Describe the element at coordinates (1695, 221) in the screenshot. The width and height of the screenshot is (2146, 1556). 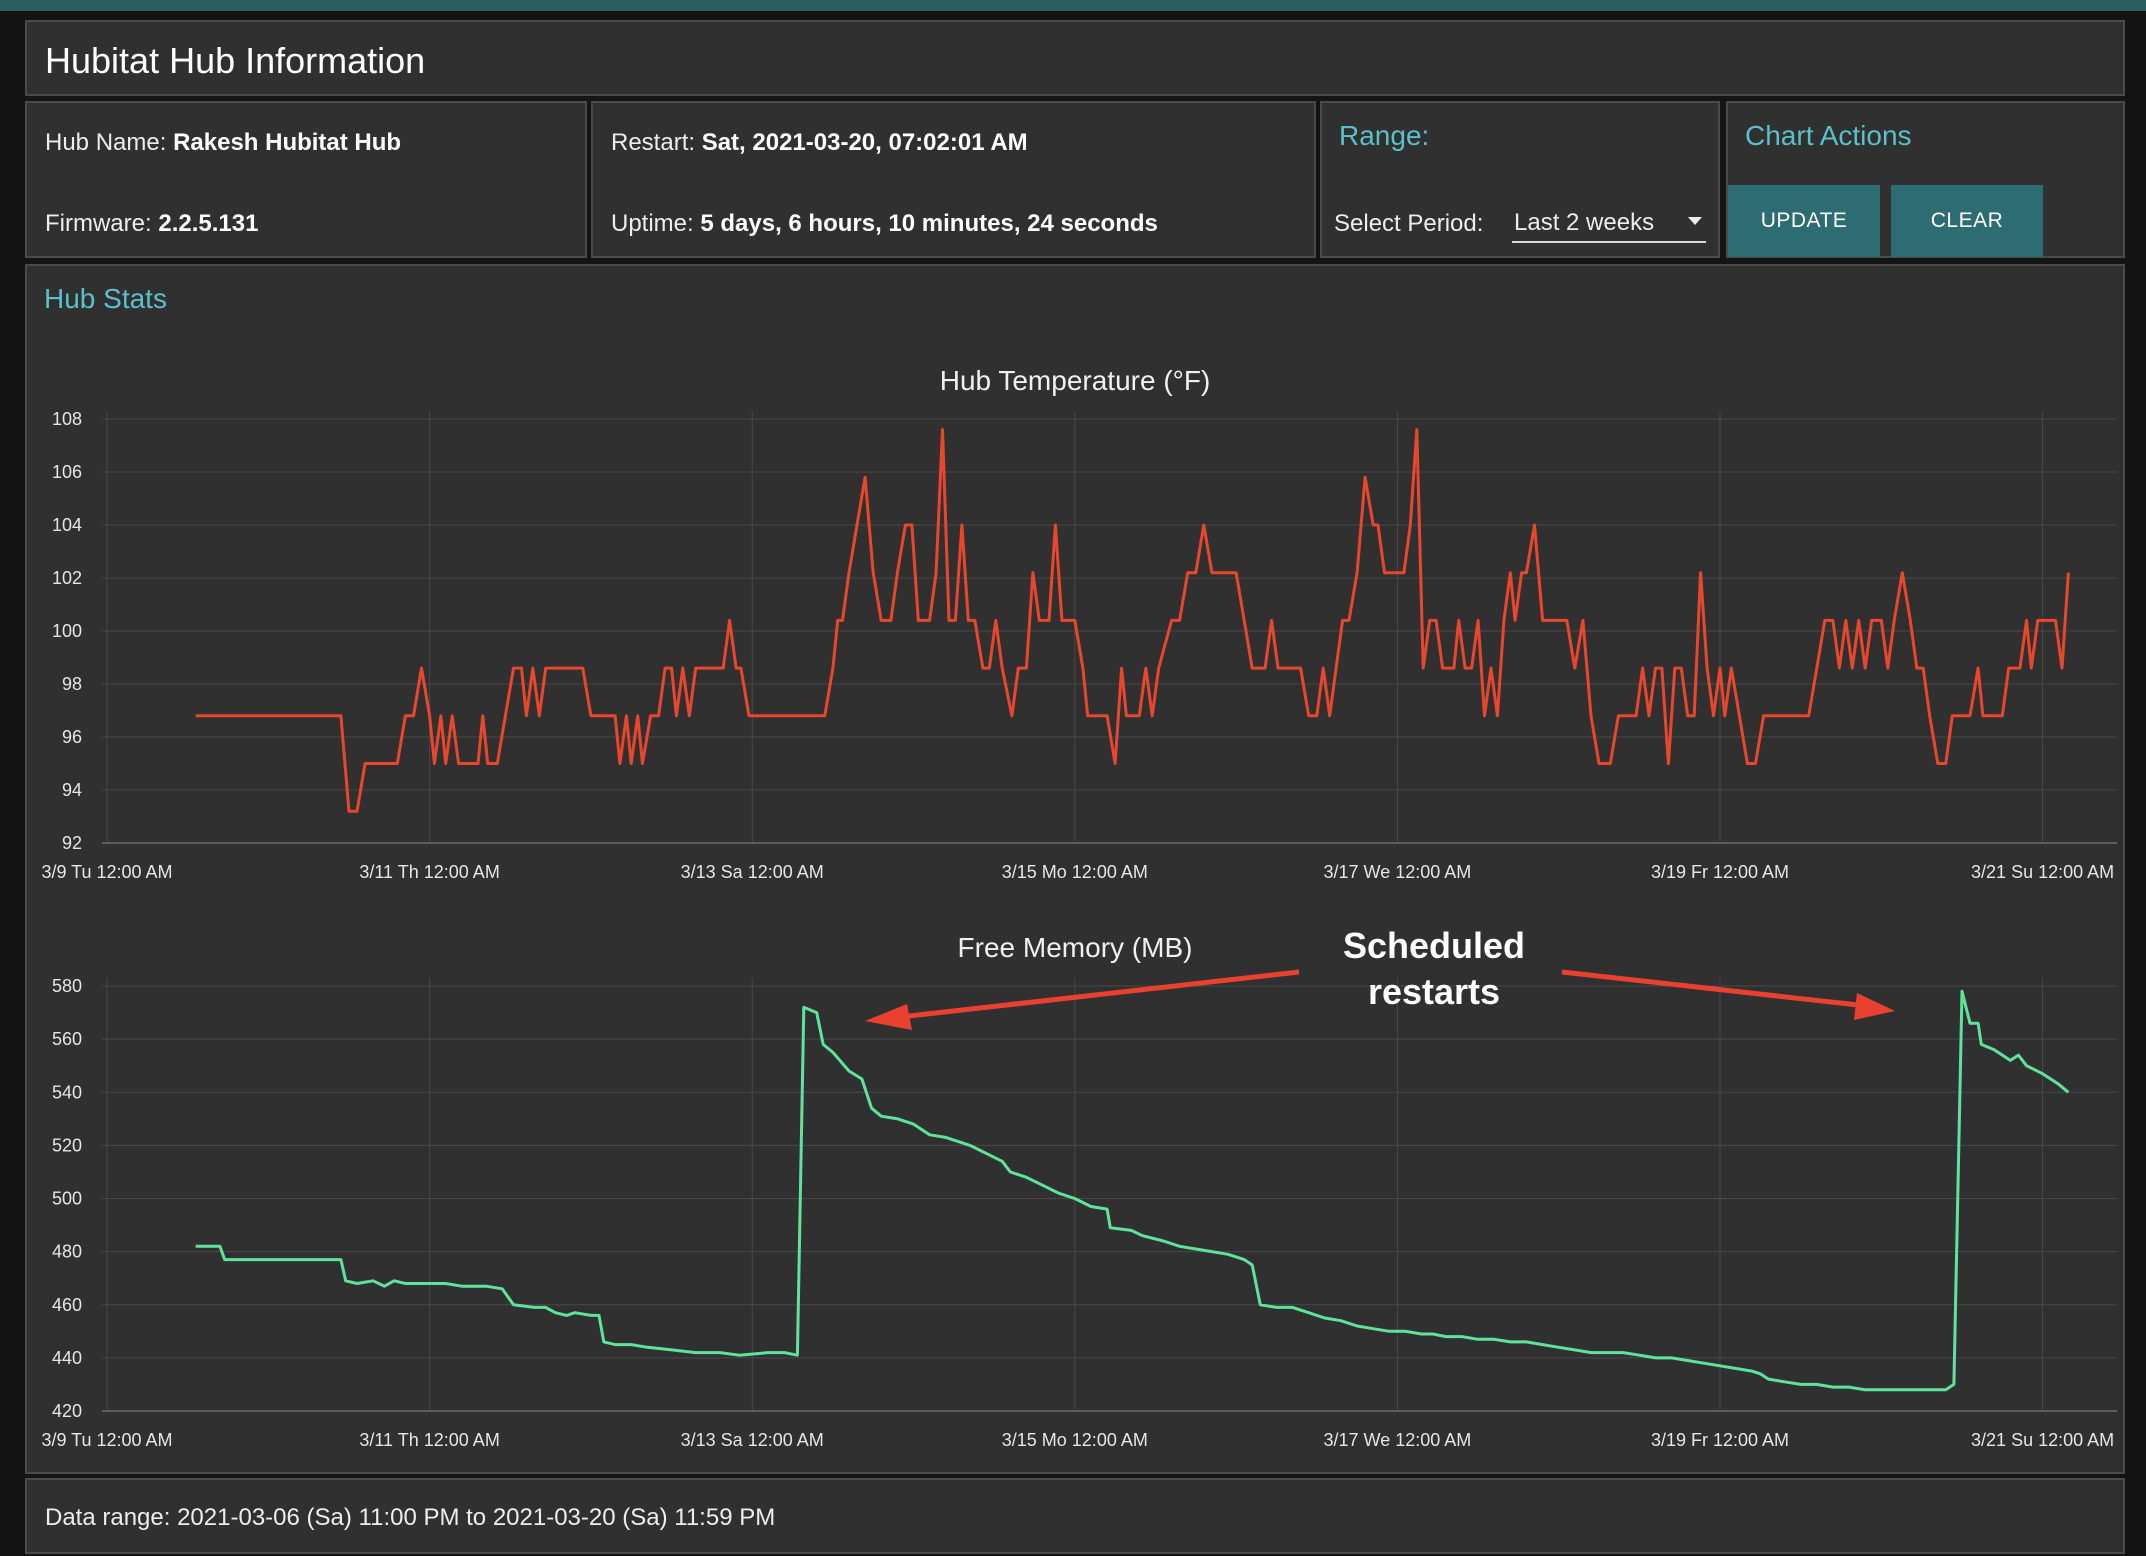
I see `chevron-down-icon` at that location.